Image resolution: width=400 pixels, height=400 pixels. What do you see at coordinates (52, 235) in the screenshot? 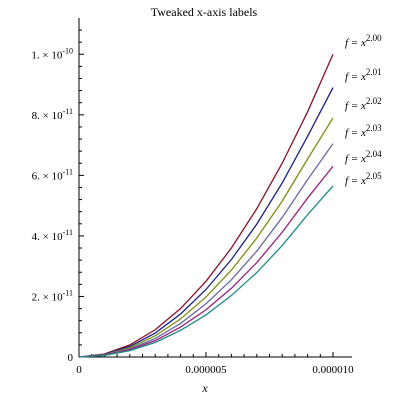
I see `y-tick-label: 4. × 10-11` at bounding box center [52, 235].